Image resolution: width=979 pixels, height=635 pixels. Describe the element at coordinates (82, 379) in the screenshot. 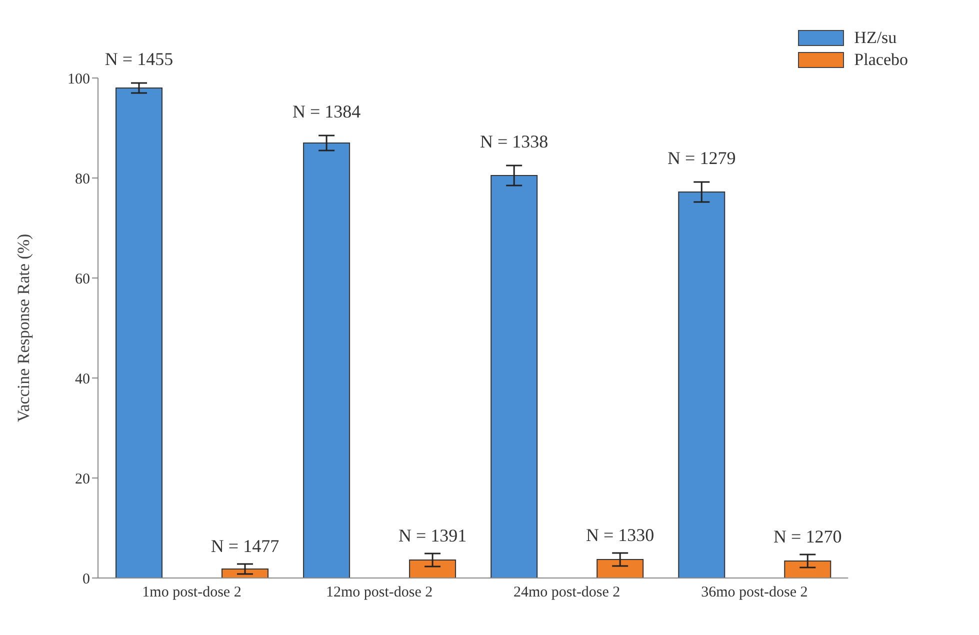

I see `y-tick-label: 40` at that location.